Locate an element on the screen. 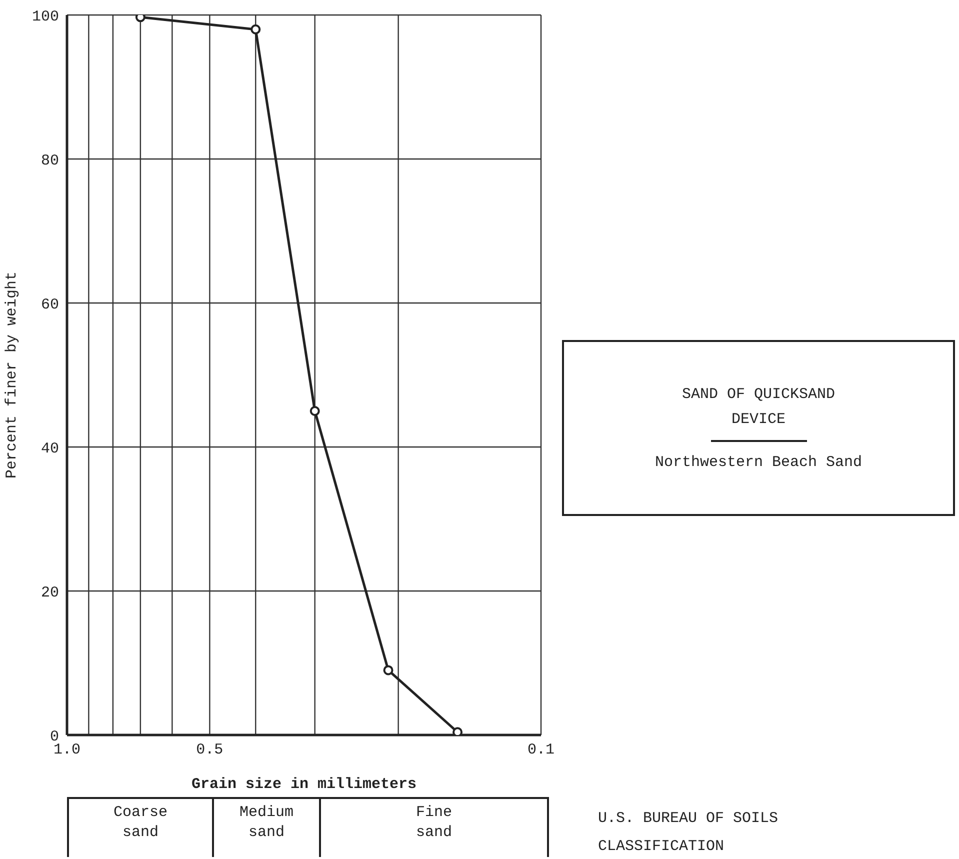 The width and height of the screenshot is (959, 859). text: Coarse sand is located at coordinates (140, 823).